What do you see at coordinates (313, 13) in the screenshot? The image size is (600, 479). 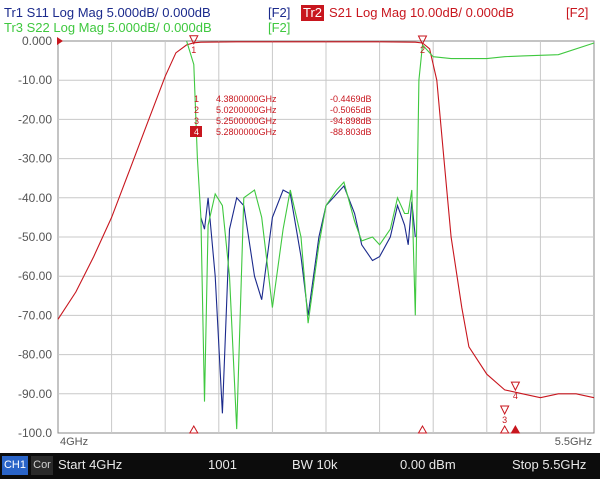 I see `trace2-tag: Tr2` at bounding box center [313, 13].